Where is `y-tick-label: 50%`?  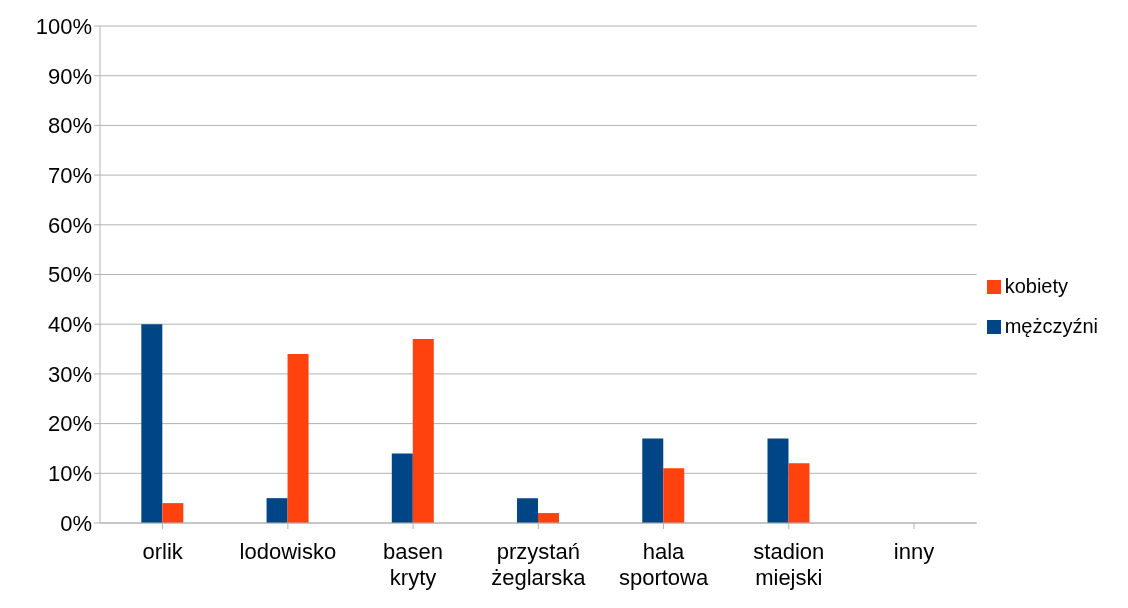
y-tick-label: 50% is located at coordinates (69, 275).